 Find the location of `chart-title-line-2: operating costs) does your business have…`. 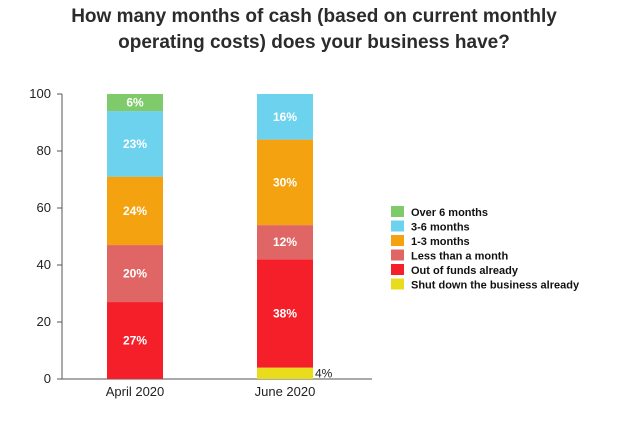

chart-title-line-2: operating costs) does your business have… is located at coordinates (314, 42).